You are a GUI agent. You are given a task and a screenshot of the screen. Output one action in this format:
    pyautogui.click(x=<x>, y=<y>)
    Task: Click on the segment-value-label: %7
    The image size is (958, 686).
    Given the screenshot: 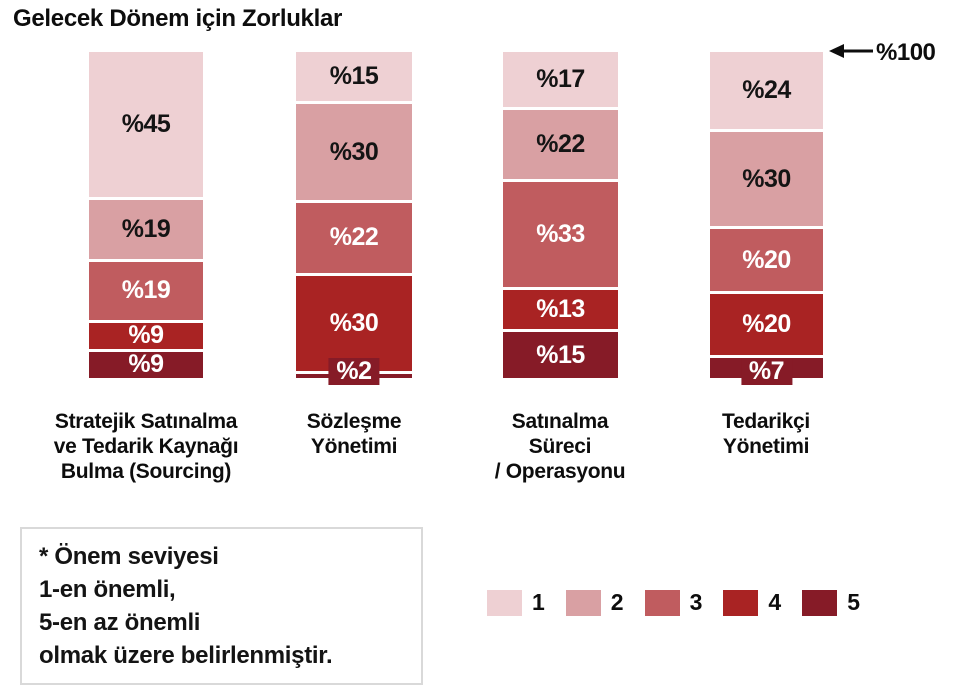 What is the action you would take?
    pyautogui.click(x=766, y=371)
    